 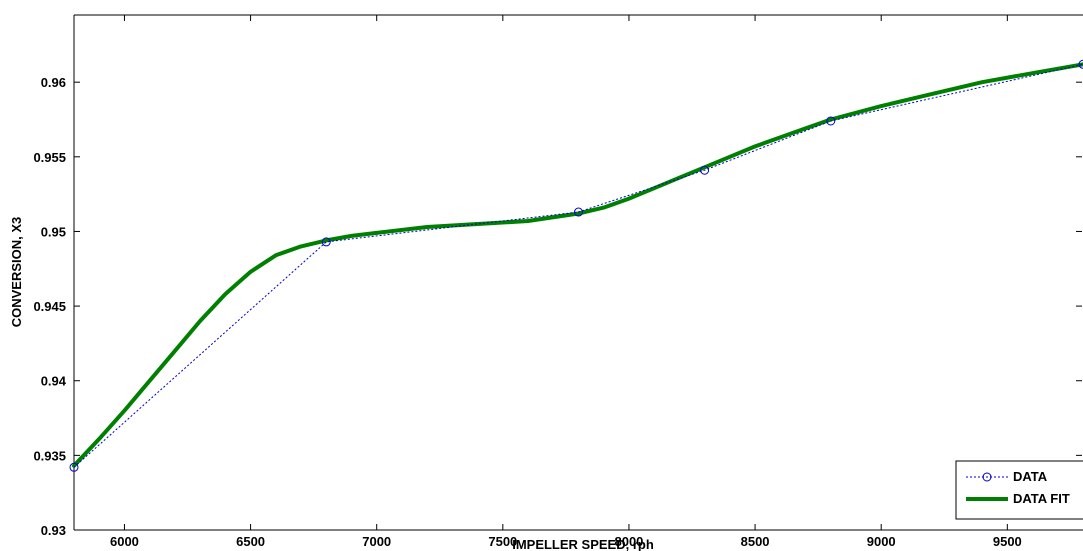 What do you see at coordinates (1007, 541) in the screenshot?
I see `x-tick-label: 9500` at bounding box center [1007, 541].